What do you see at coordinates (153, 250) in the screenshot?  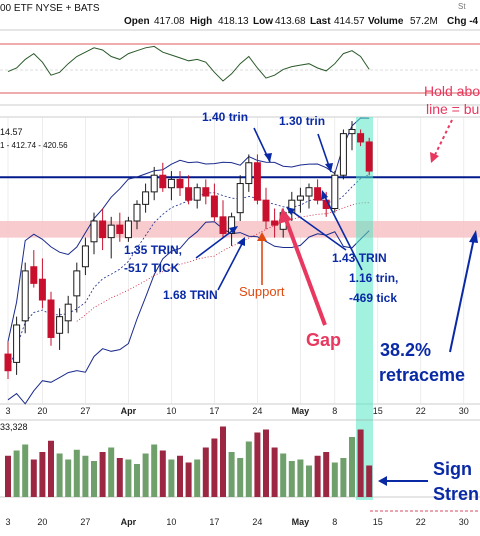 I see `annotation-trin-135: 1.35 TRIN,` at bounding box center [153, 250].